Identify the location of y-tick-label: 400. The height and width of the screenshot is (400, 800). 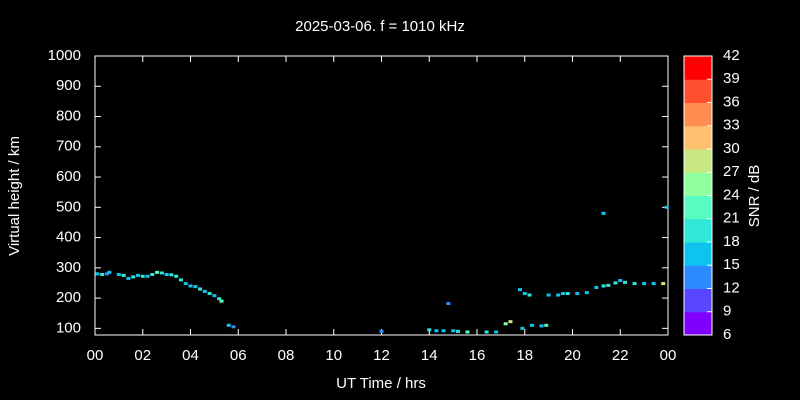
(68, 237).